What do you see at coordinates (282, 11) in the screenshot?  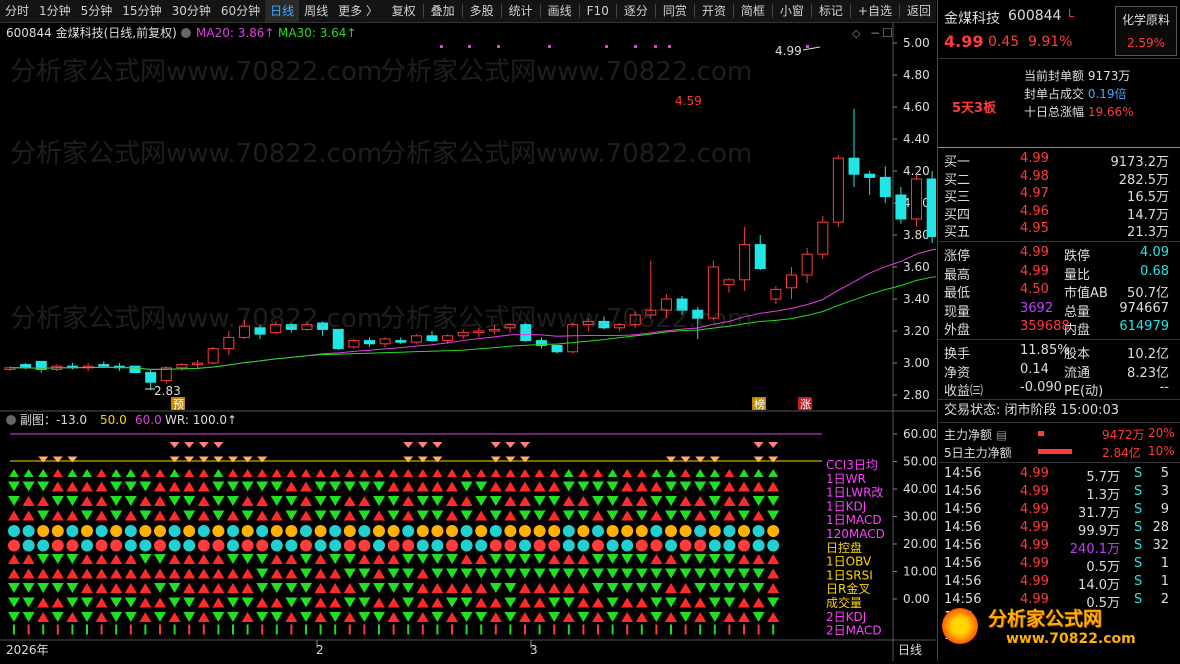 I see `tab-daily: 日线` at bounding box center [282, 11].